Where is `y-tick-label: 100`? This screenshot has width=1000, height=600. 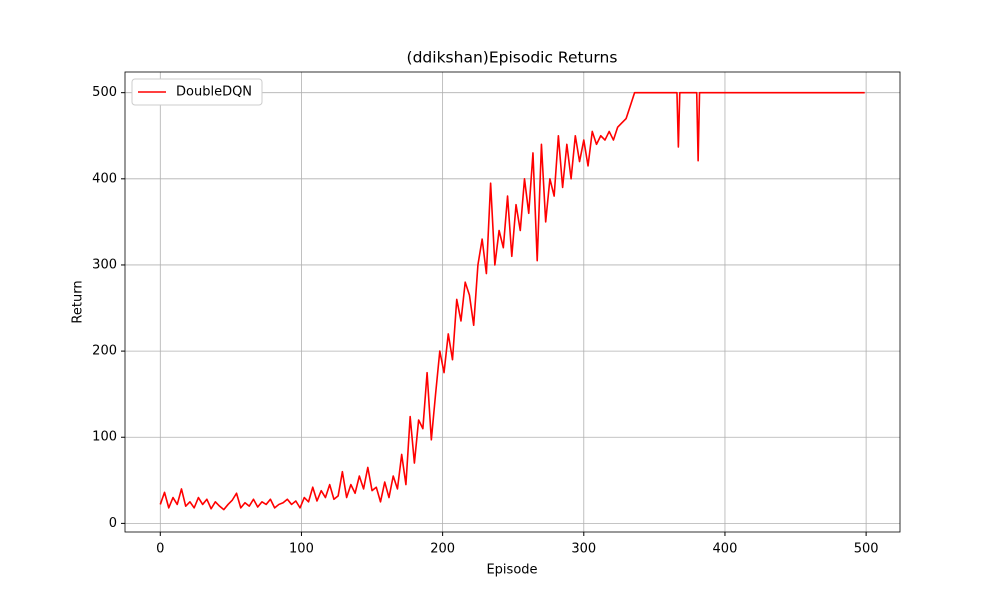 y-tick-label: 100 is located at coordinates (104, 437).